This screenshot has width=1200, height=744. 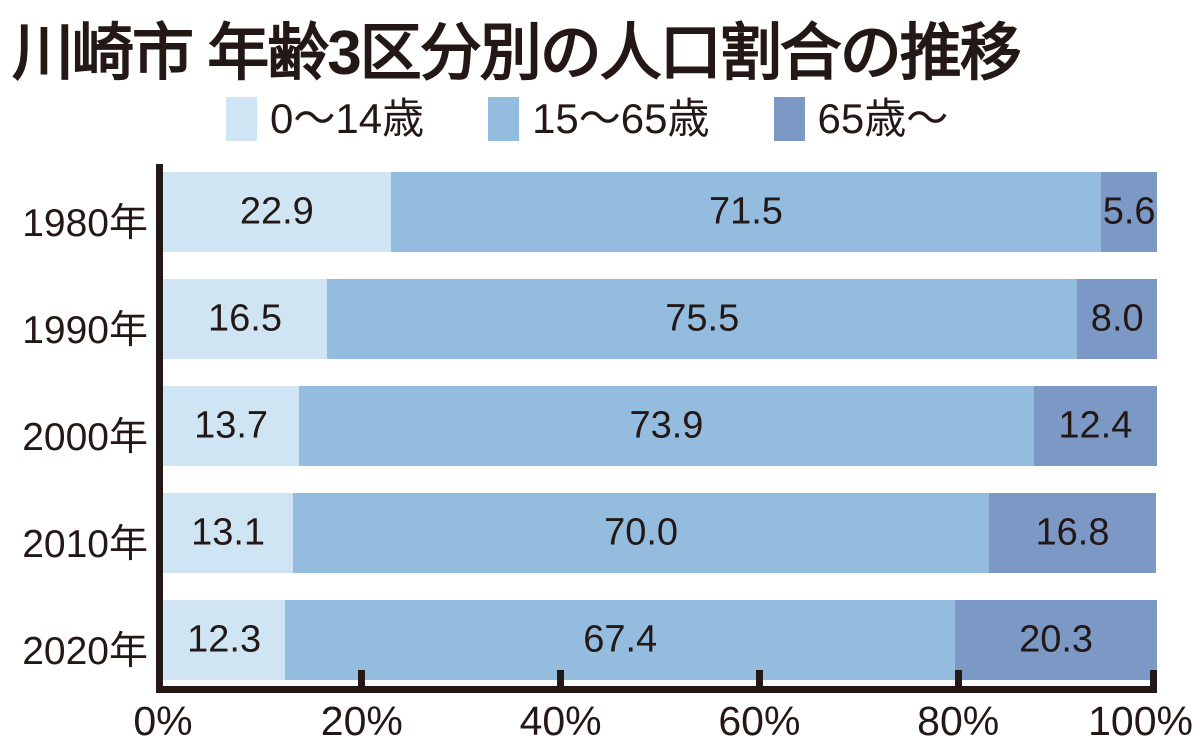 What do you see at coordinates (85, 223) in the screenshot?
I see `year-label: 1980年` at bounding box center [85, 223].